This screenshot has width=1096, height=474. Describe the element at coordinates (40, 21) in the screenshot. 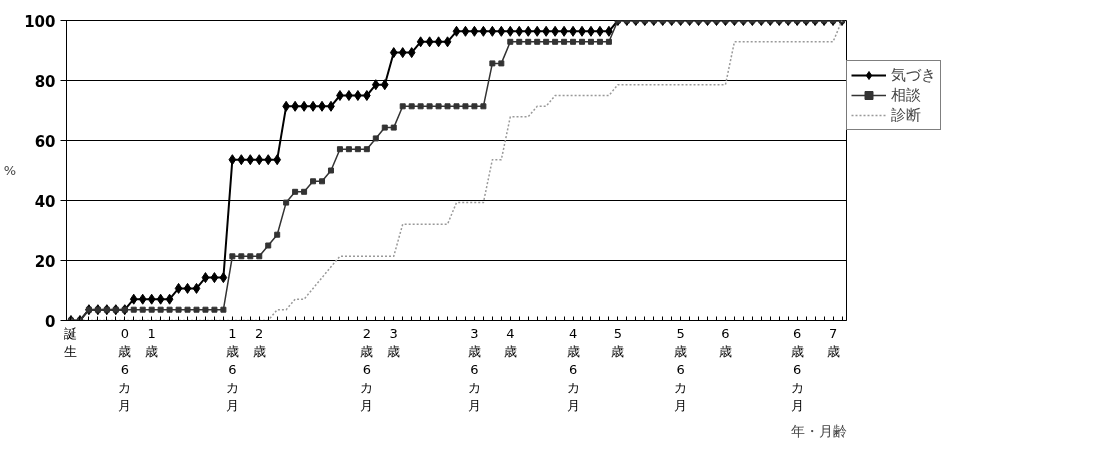

I see `y-tick-label: 100` at that location.